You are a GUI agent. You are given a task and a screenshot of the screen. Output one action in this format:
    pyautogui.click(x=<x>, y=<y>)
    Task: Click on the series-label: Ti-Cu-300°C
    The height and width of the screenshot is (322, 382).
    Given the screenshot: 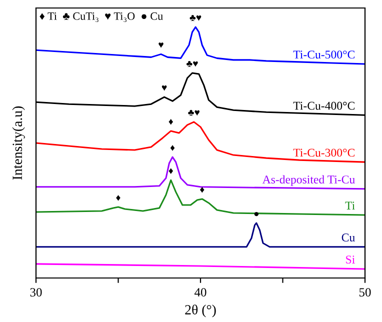 What is the action you would take?
    pyautogui.click(x=323, y=152)
    